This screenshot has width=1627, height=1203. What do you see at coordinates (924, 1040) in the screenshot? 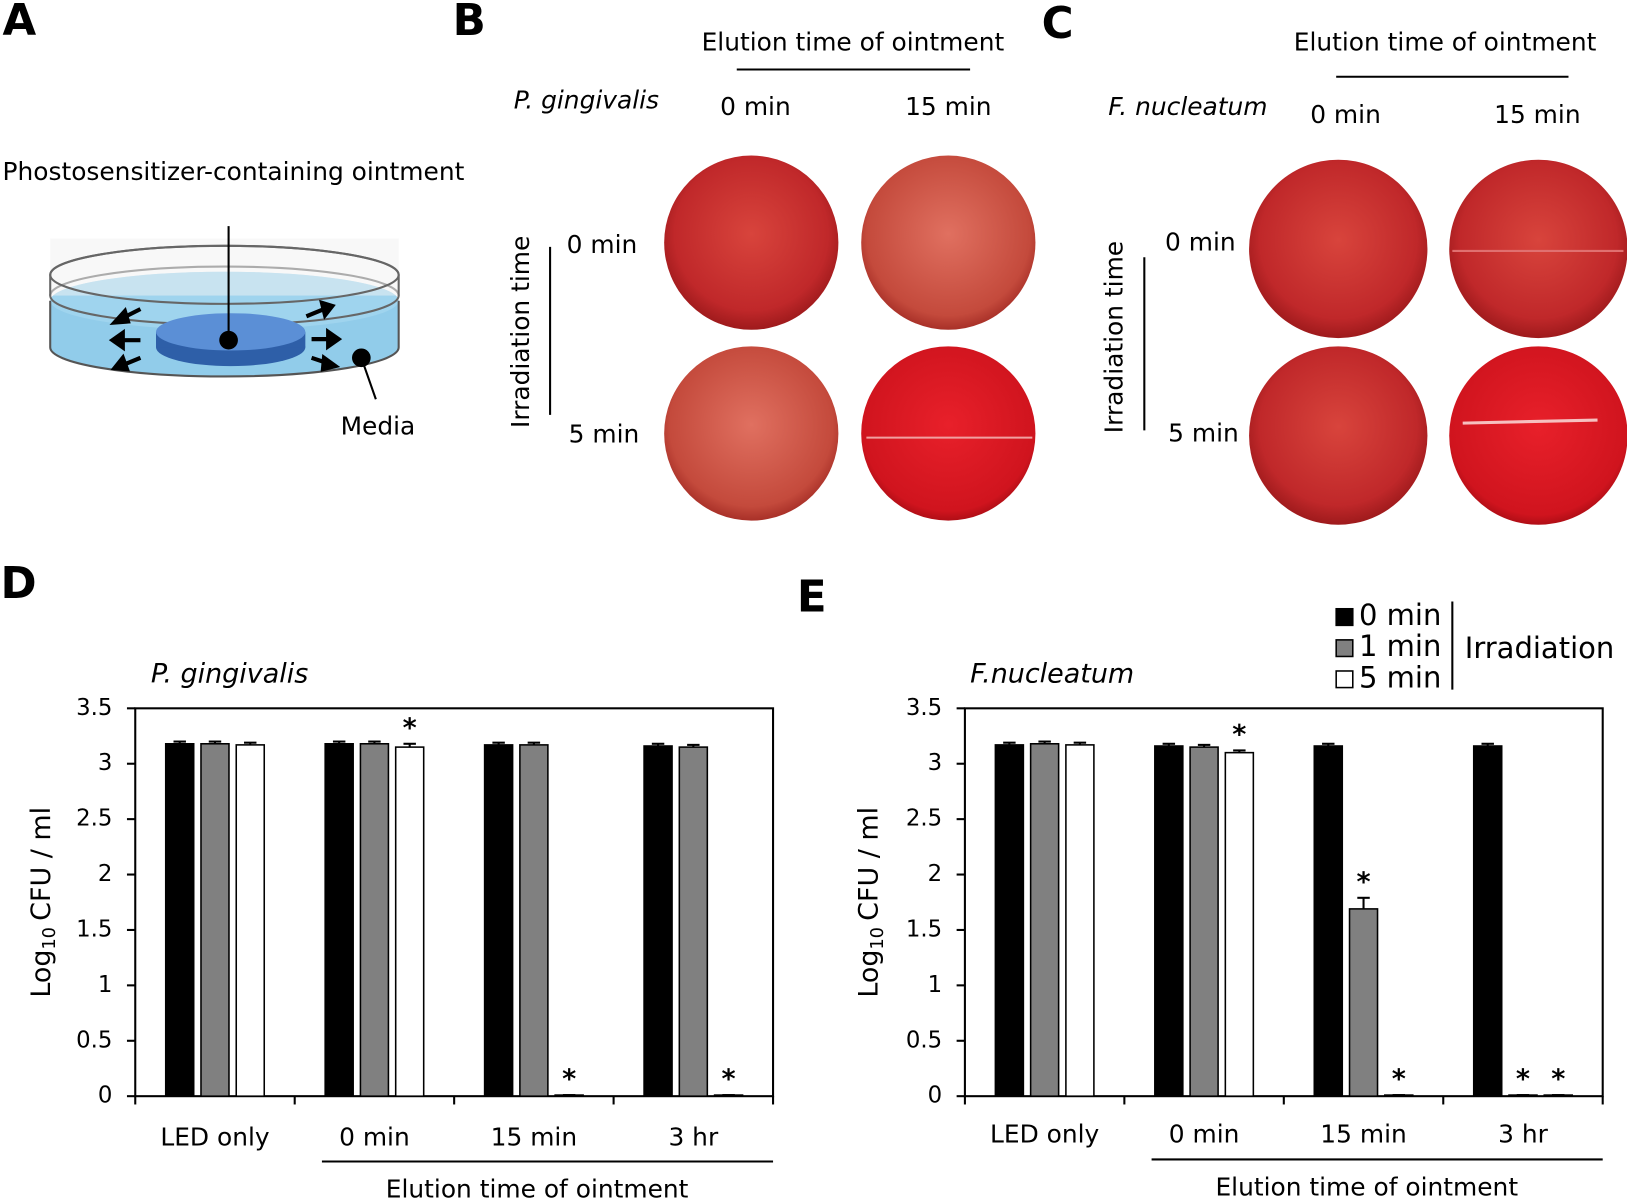
I see `y-tick-label: 0.5` at bounding box center [924, 1040].